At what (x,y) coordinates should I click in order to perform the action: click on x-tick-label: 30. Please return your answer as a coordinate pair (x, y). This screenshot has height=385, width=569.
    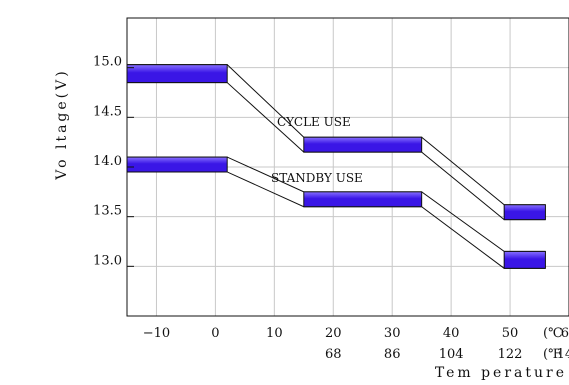
    Looking at the image, I should click on (392, 333).